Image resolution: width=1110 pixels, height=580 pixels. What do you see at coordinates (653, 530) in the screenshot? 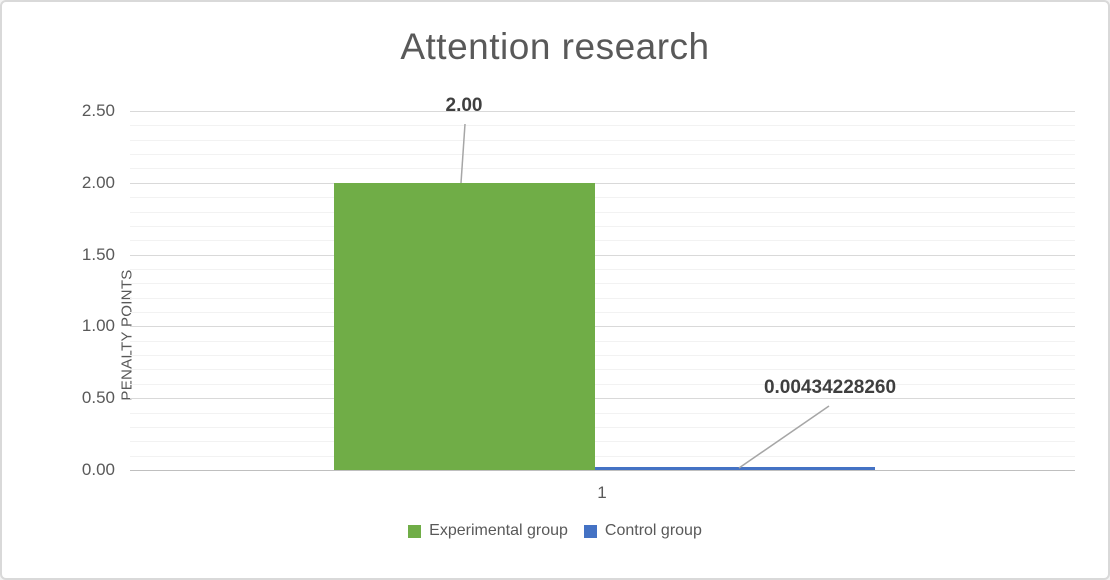
I see `legend-label-control: Control group` at bounding box center [653, 530].